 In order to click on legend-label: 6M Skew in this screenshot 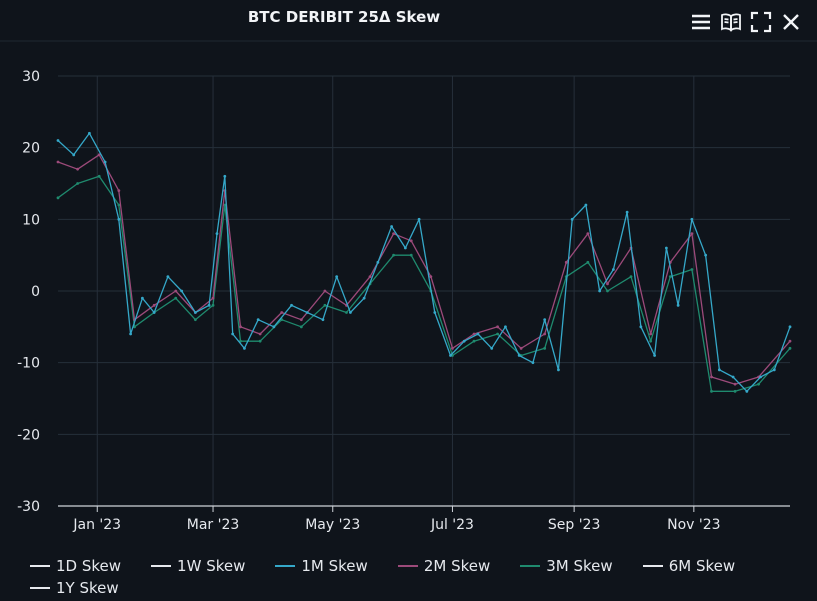, I will do `click(702, 566)`.